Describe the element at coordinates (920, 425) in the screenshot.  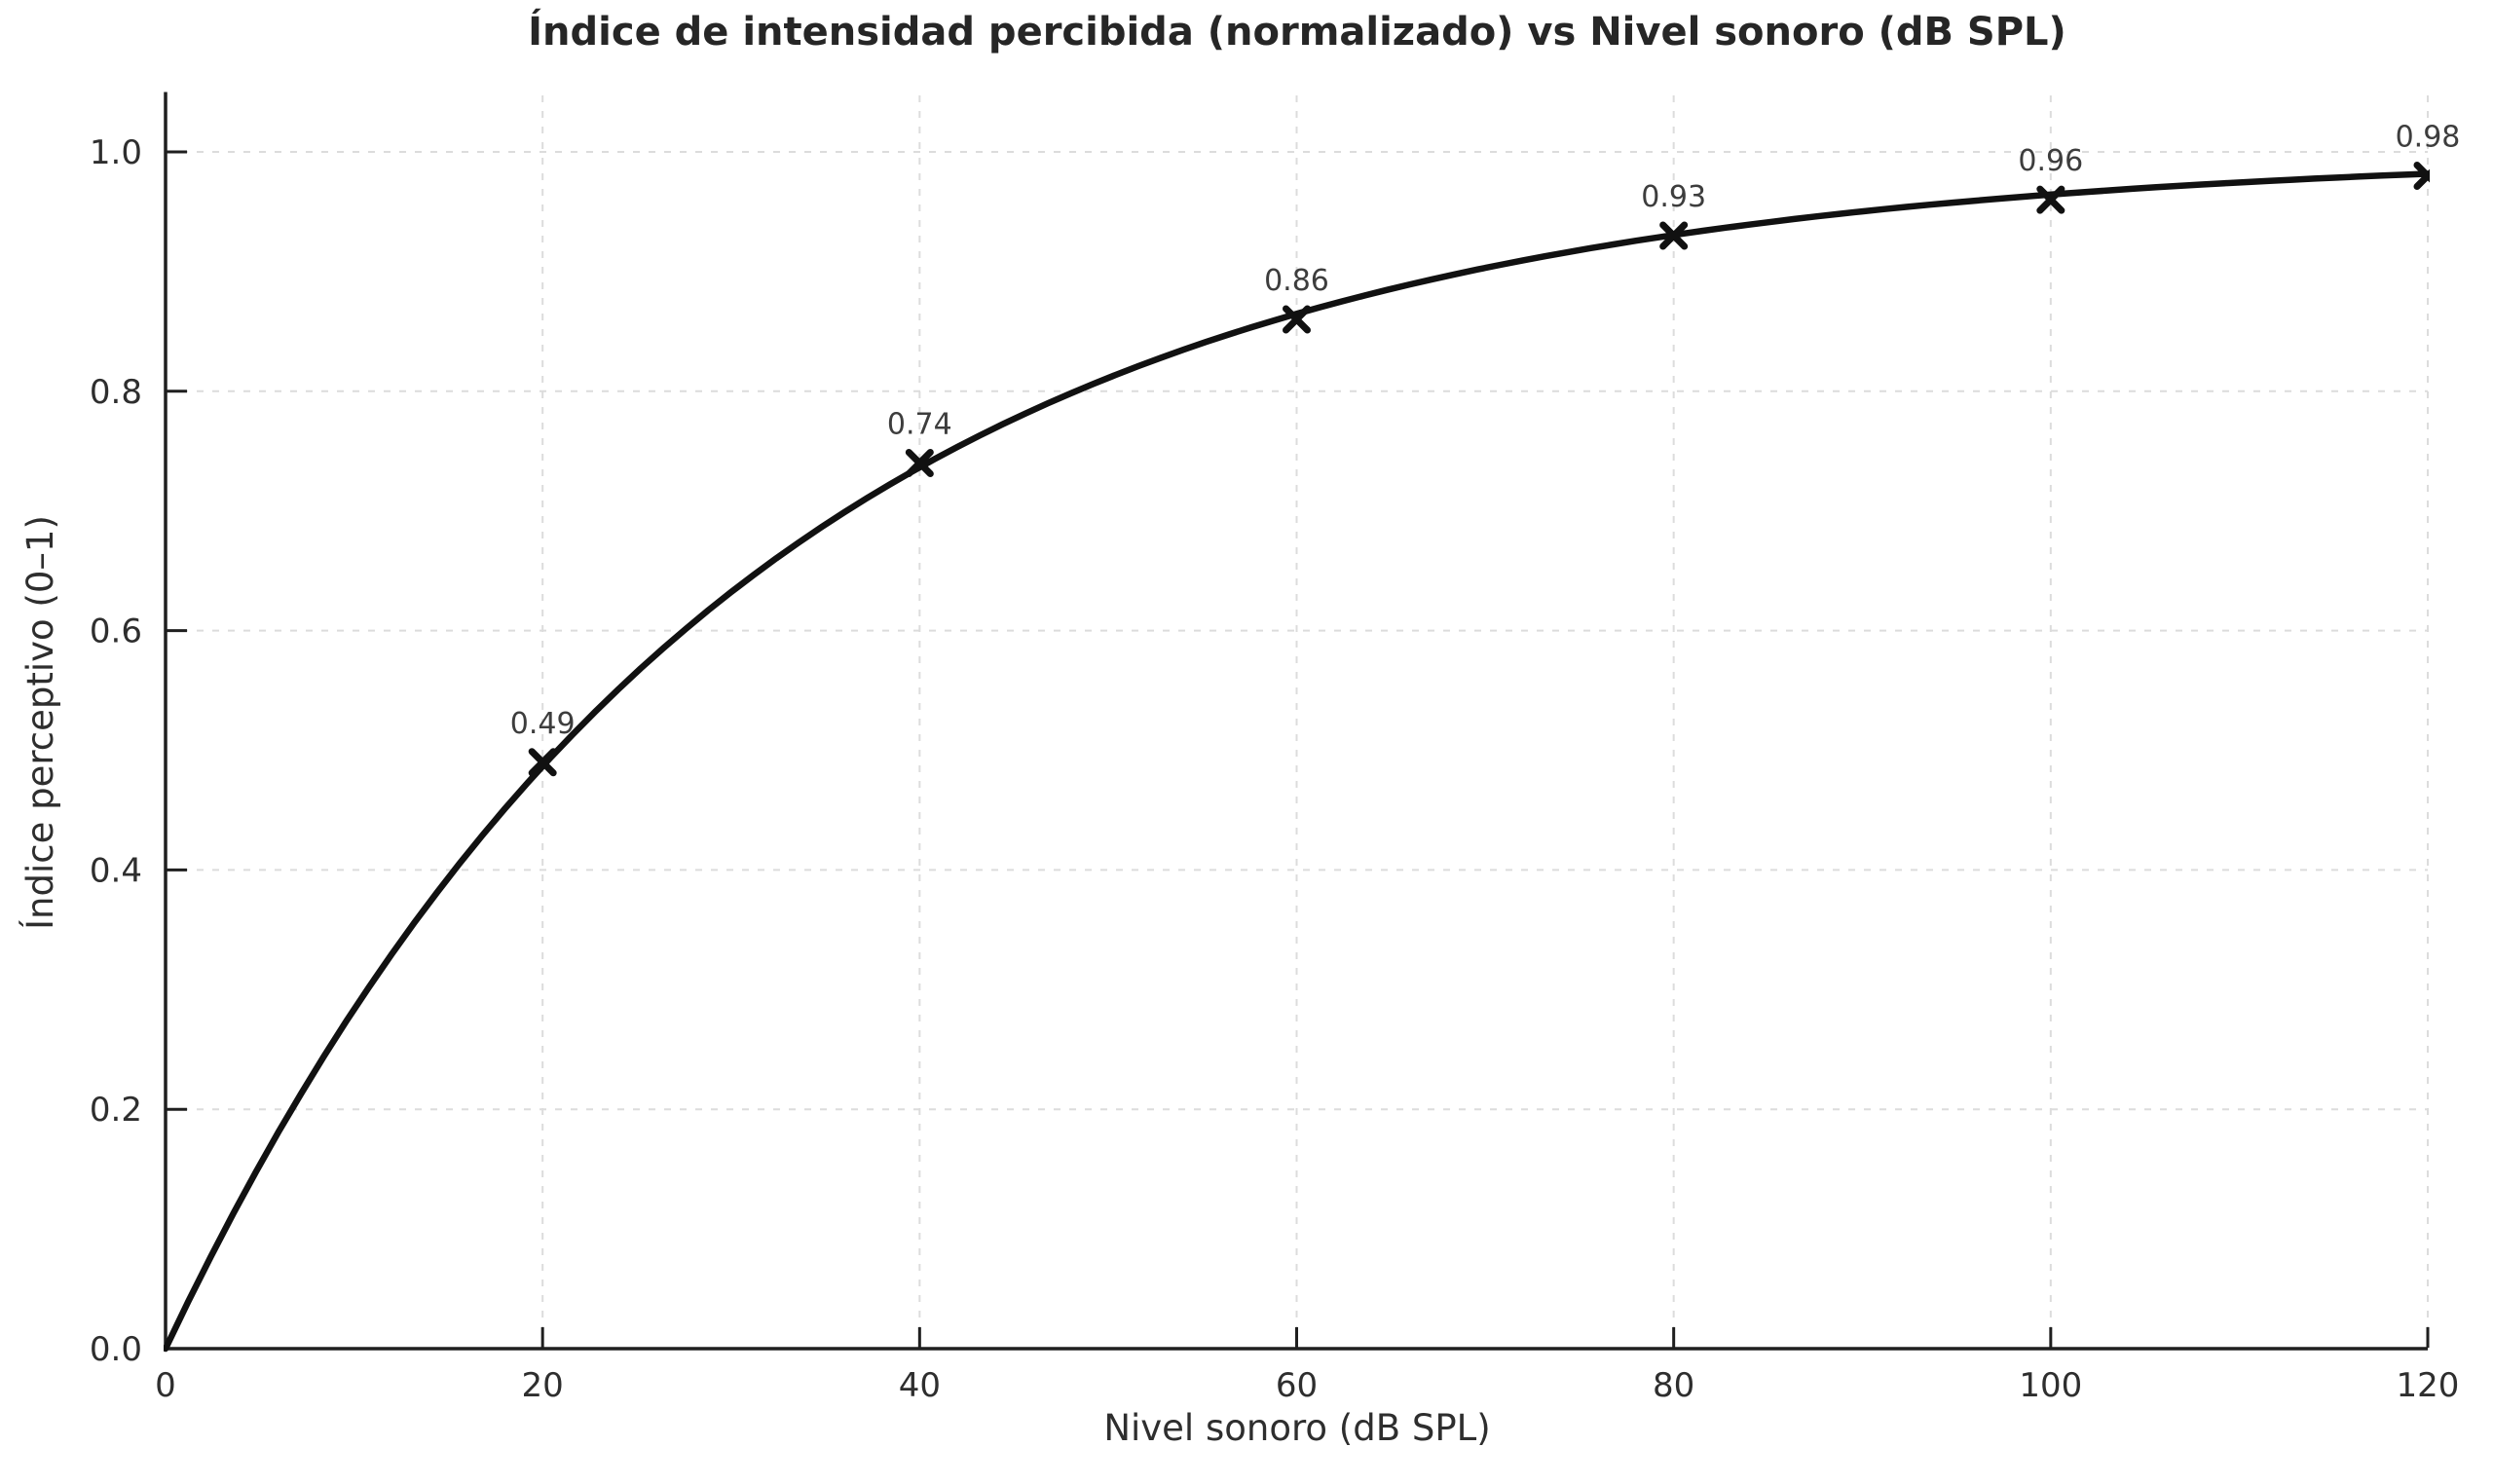
I see `point-value-label: 0.74` at that location.